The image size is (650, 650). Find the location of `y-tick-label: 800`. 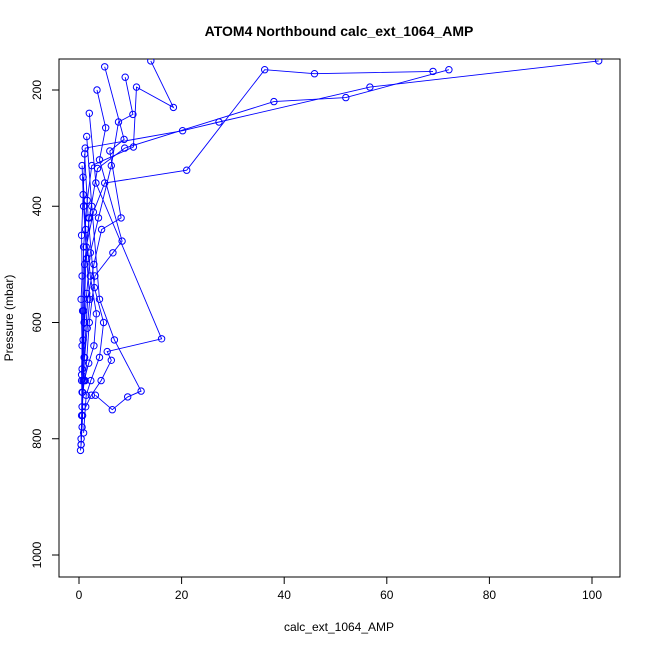

y-tick-label: 800 is located at coordinates (37, 438).